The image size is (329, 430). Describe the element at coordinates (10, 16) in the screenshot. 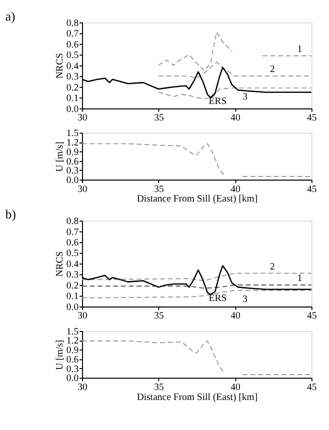

I see `chart-title: a)` at that location.